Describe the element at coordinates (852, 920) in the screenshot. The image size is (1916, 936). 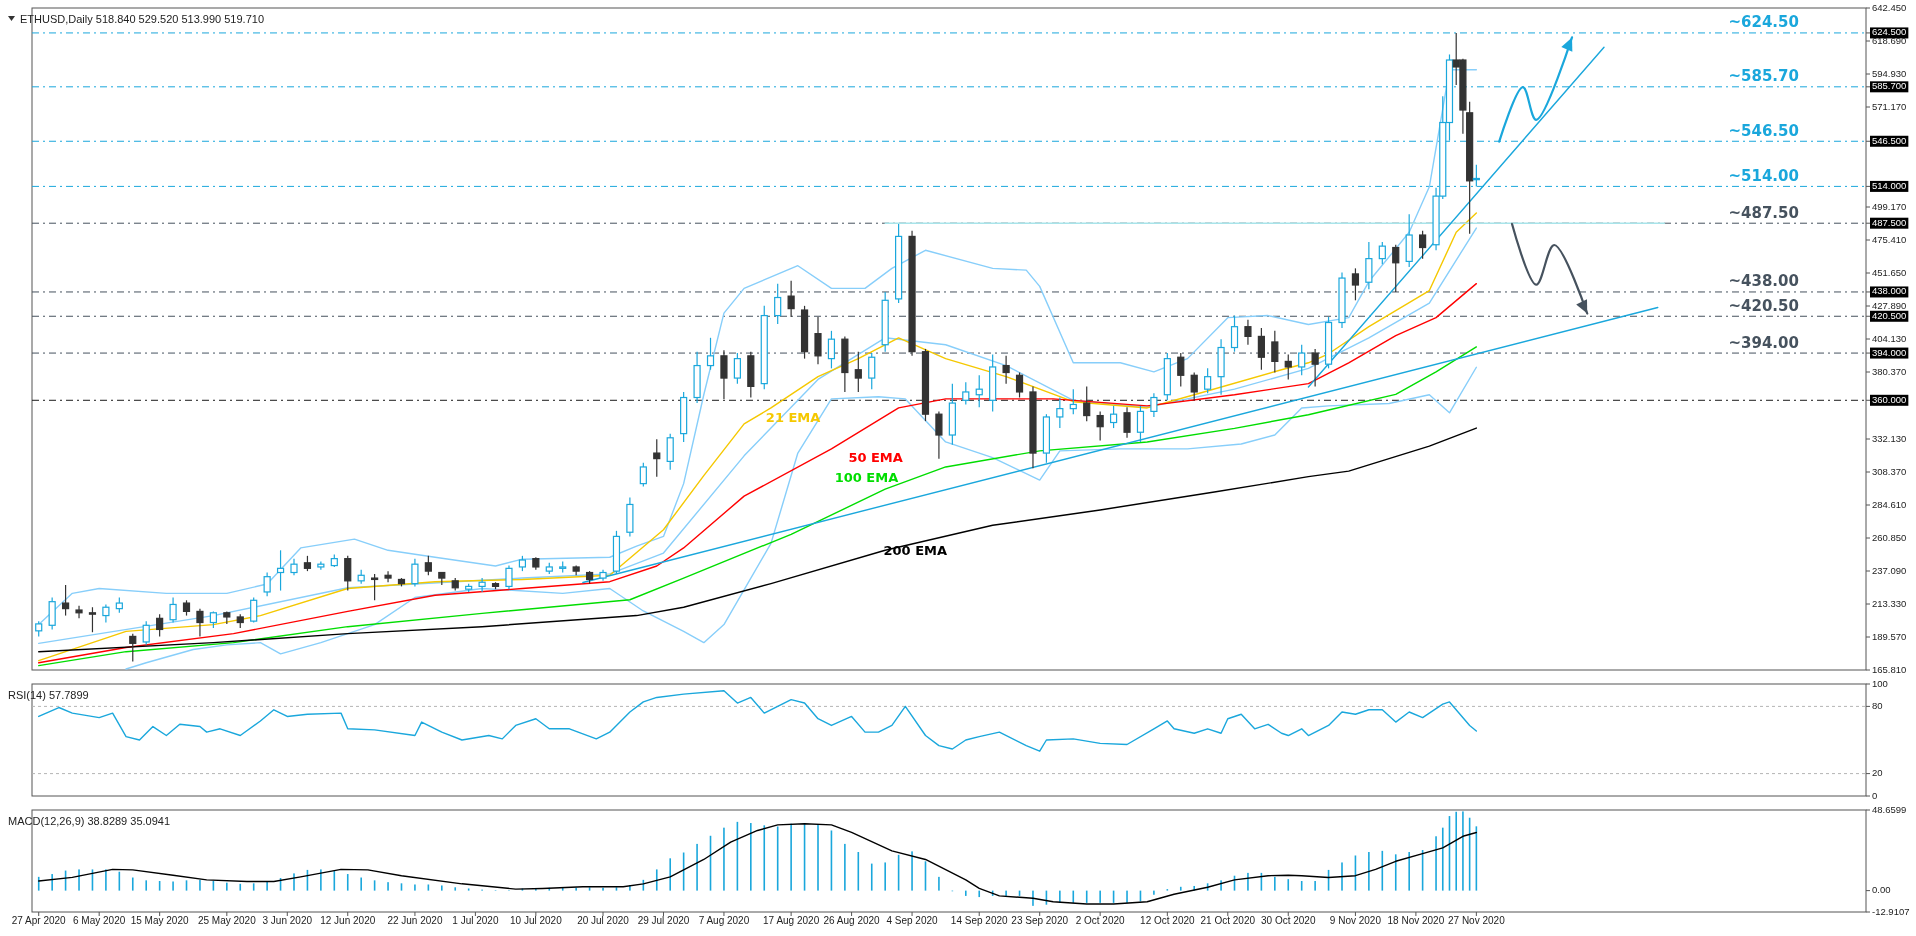
I see `x-tick-label: 26 Aug 2020` at that location.